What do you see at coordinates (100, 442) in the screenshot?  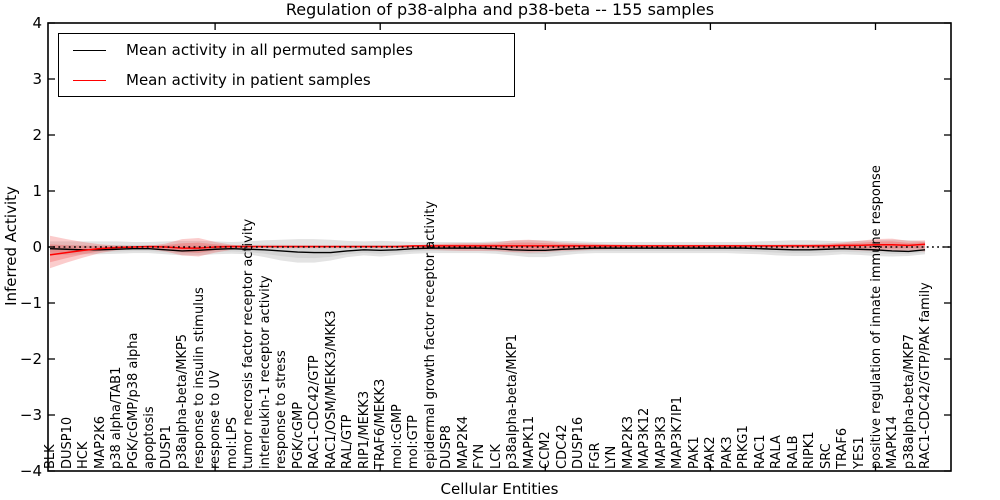 I see `x-tick-label: MAP2K6` at bounding box center [100, 442].